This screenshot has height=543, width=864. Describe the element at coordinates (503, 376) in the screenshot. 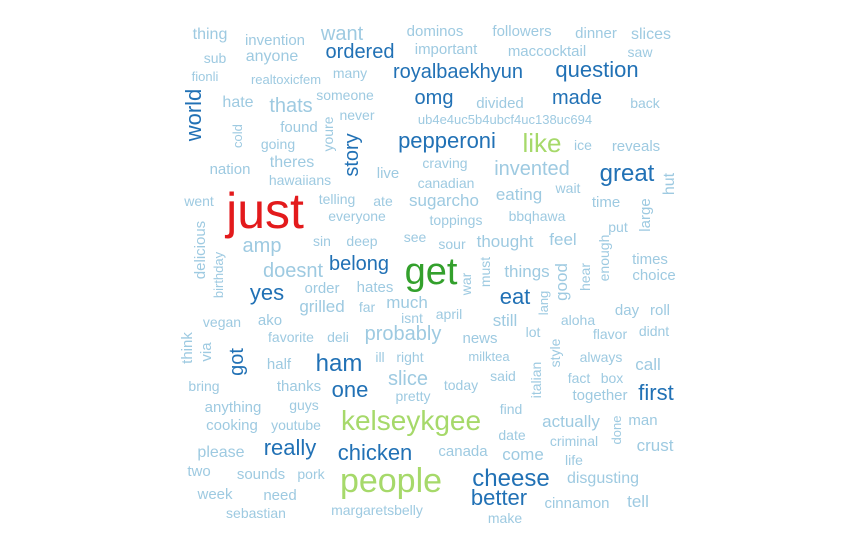

I see `word-said: said` at that location.